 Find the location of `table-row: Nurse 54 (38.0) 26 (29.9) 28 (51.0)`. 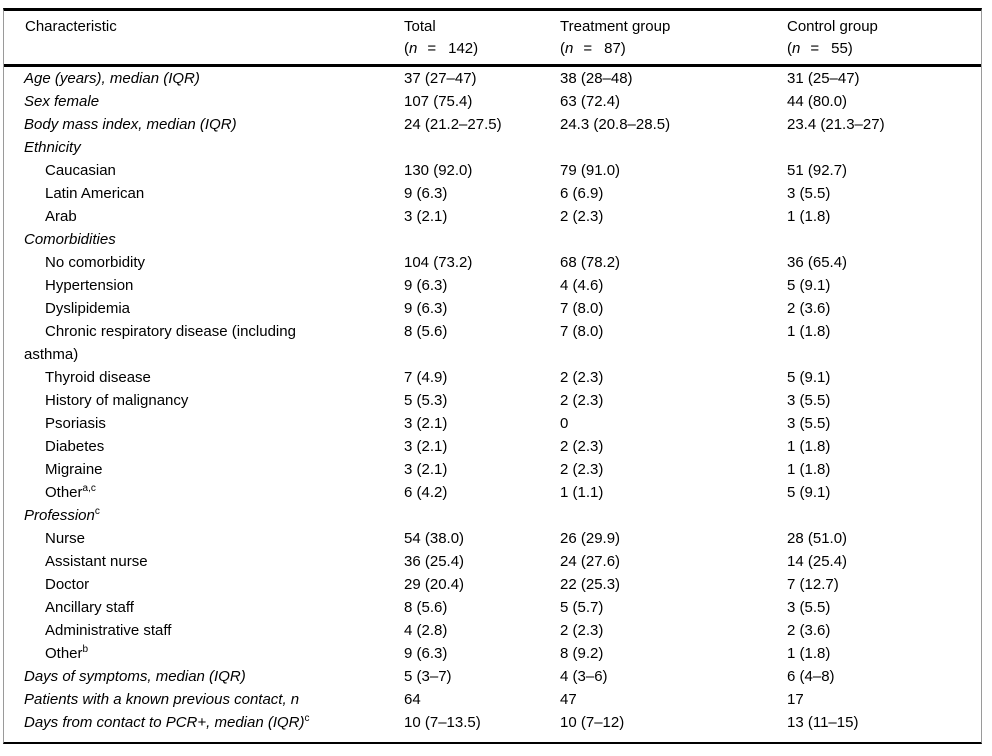

table-row: Nurse 54 (38.0) 26 (29.9) 28 (51.0) is located at coordinates (492, 538).